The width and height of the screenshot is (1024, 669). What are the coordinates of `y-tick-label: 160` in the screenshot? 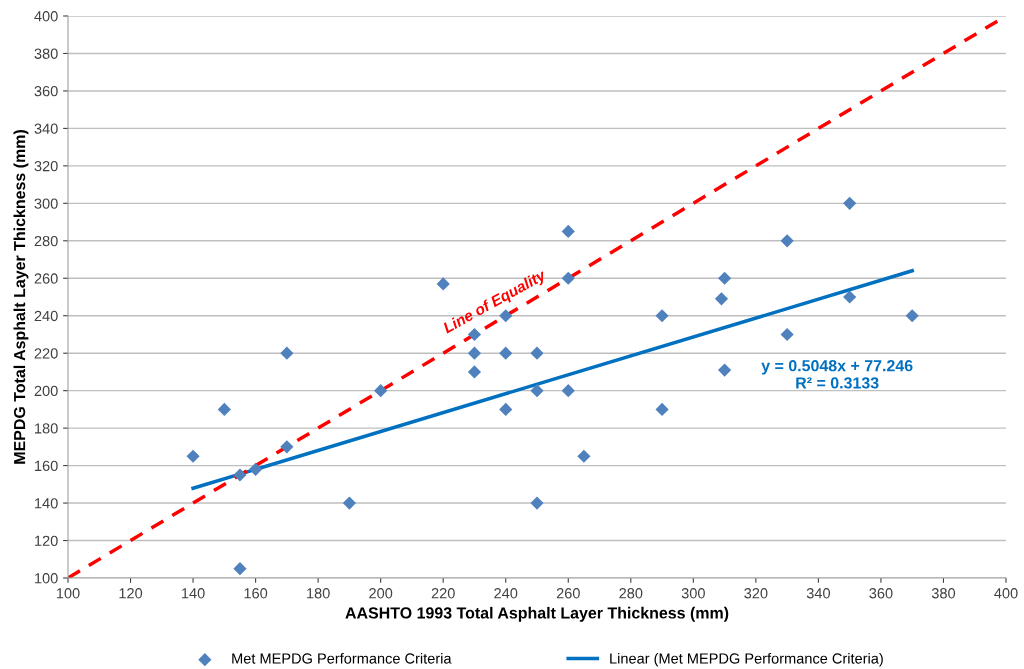 It's located at (46, 466).